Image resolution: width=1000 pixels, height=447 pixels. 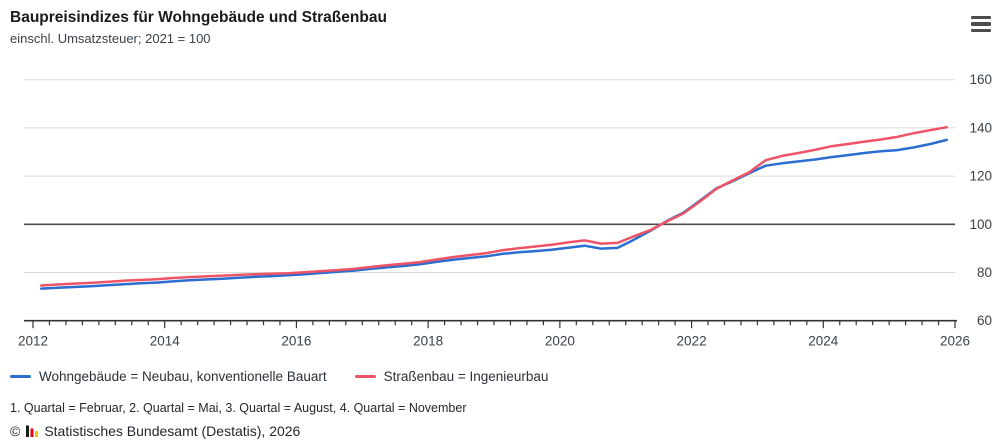 What do you see at coordinates (980, 127) in the screenshot?
I see `y-tick-label: 140` at bounding box center [980, 127].